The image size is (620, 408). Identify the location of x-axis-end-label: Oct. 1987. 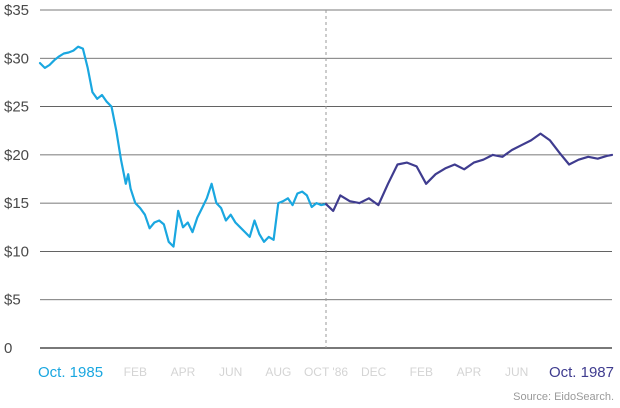
(581, 372).